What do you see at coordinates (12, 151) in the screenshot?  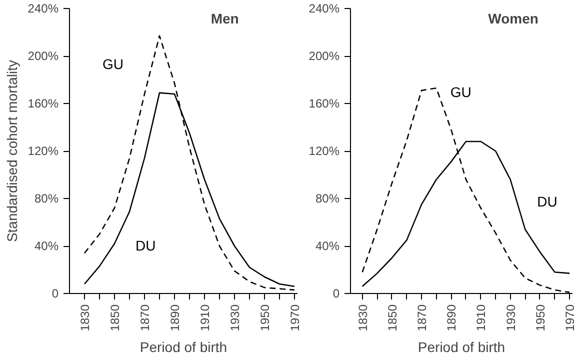 I see `y-axis-title: Standardised cohort mortality` at bounding box center [12, 151].